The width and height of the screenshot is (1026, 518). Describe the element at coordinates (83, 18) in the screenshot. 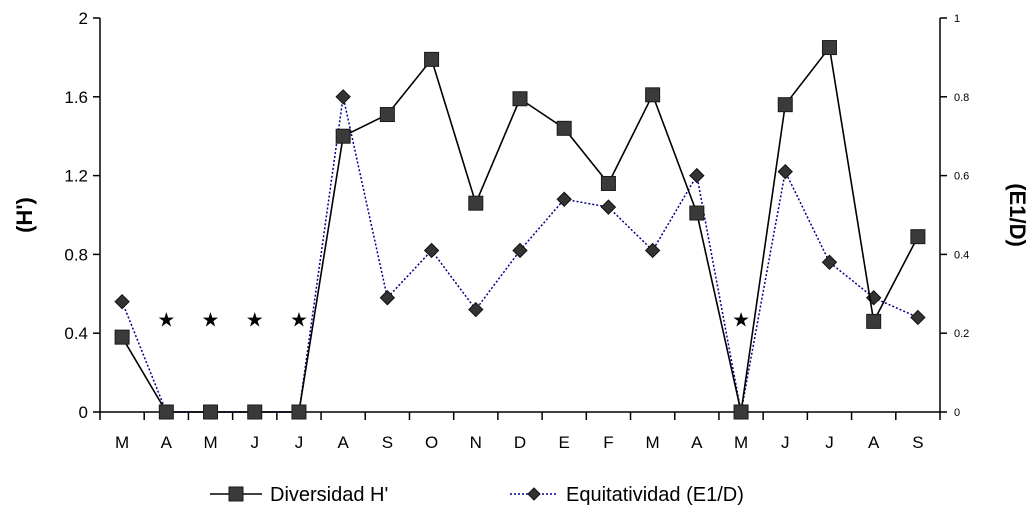

I see `left-tick-label: 2` at that location.